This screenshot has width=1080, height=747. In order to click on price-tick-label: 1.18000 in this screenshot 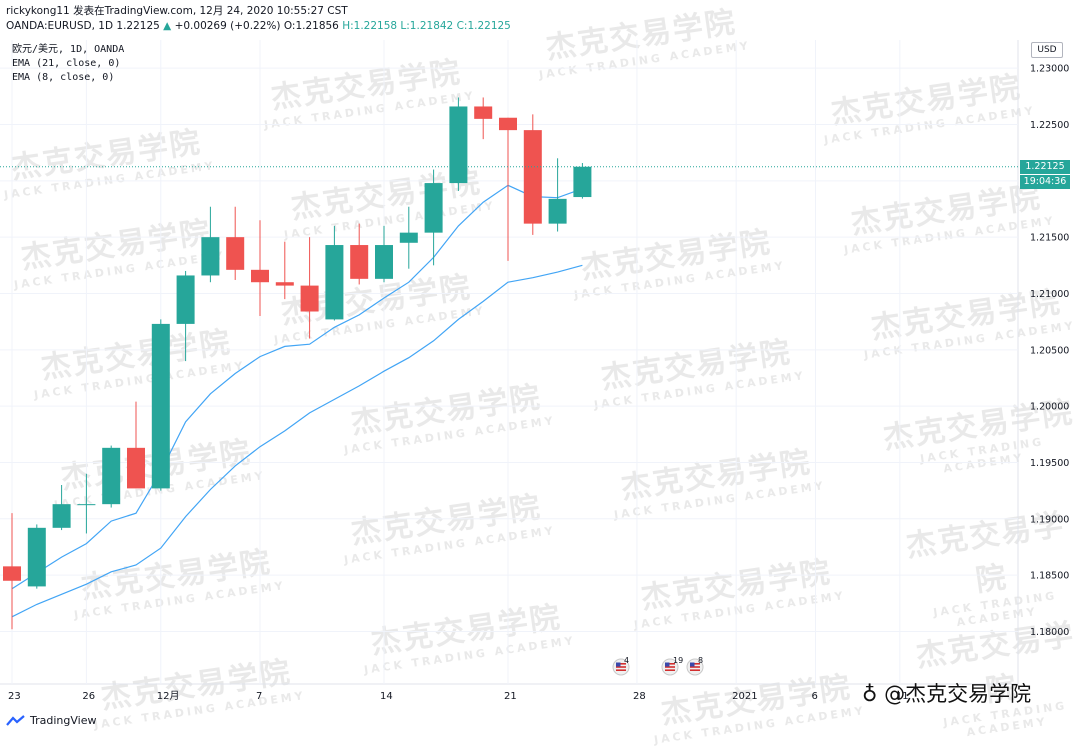, I will do `click(1049, 632)`.